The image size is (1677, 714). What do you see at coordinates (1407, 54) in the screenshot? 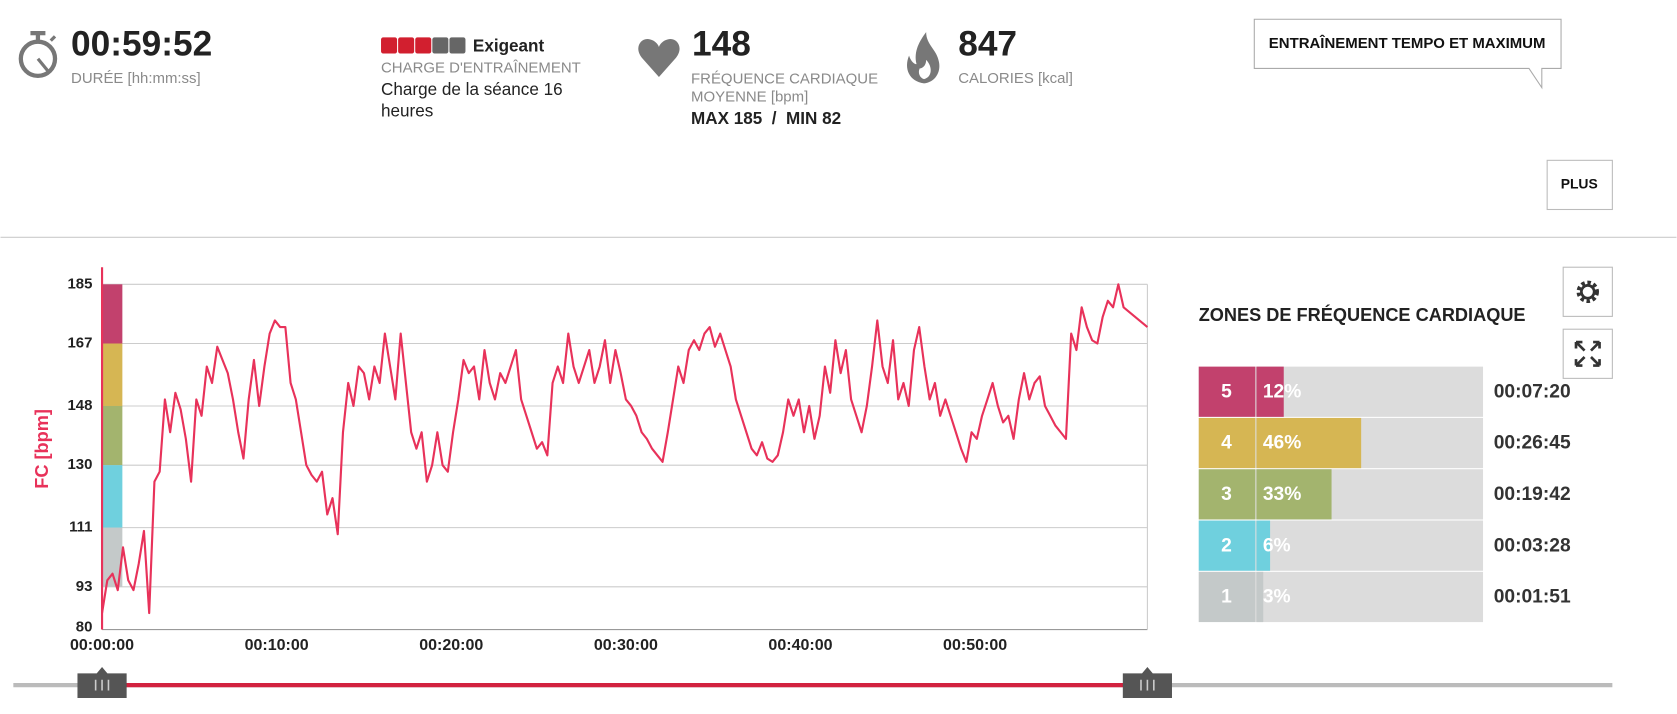
I see `tag-bubble` at bounding box center [1407, 54].